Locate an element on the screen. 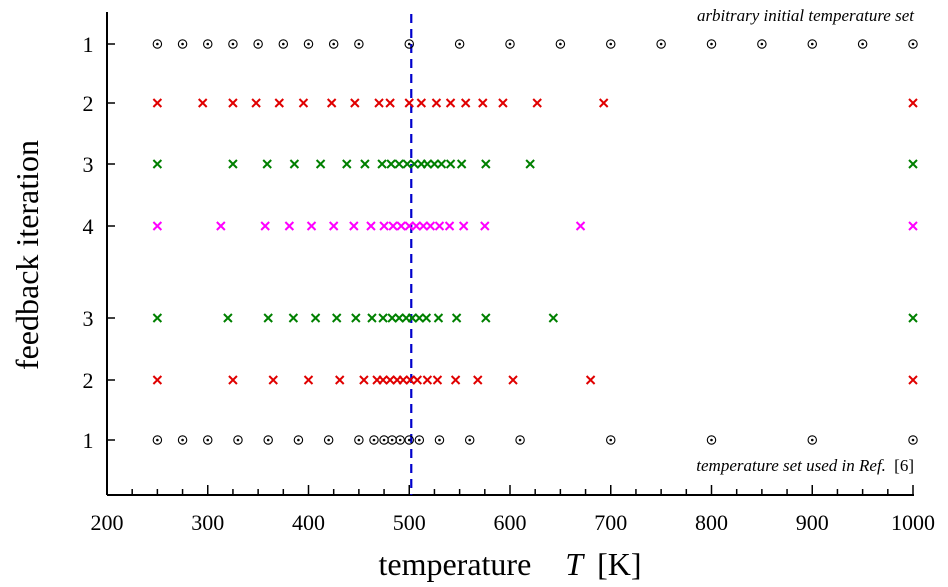 The height and width of the screenshot is (587, 948). x-axis-label-text: temperature is located at coordinates (454, 564).